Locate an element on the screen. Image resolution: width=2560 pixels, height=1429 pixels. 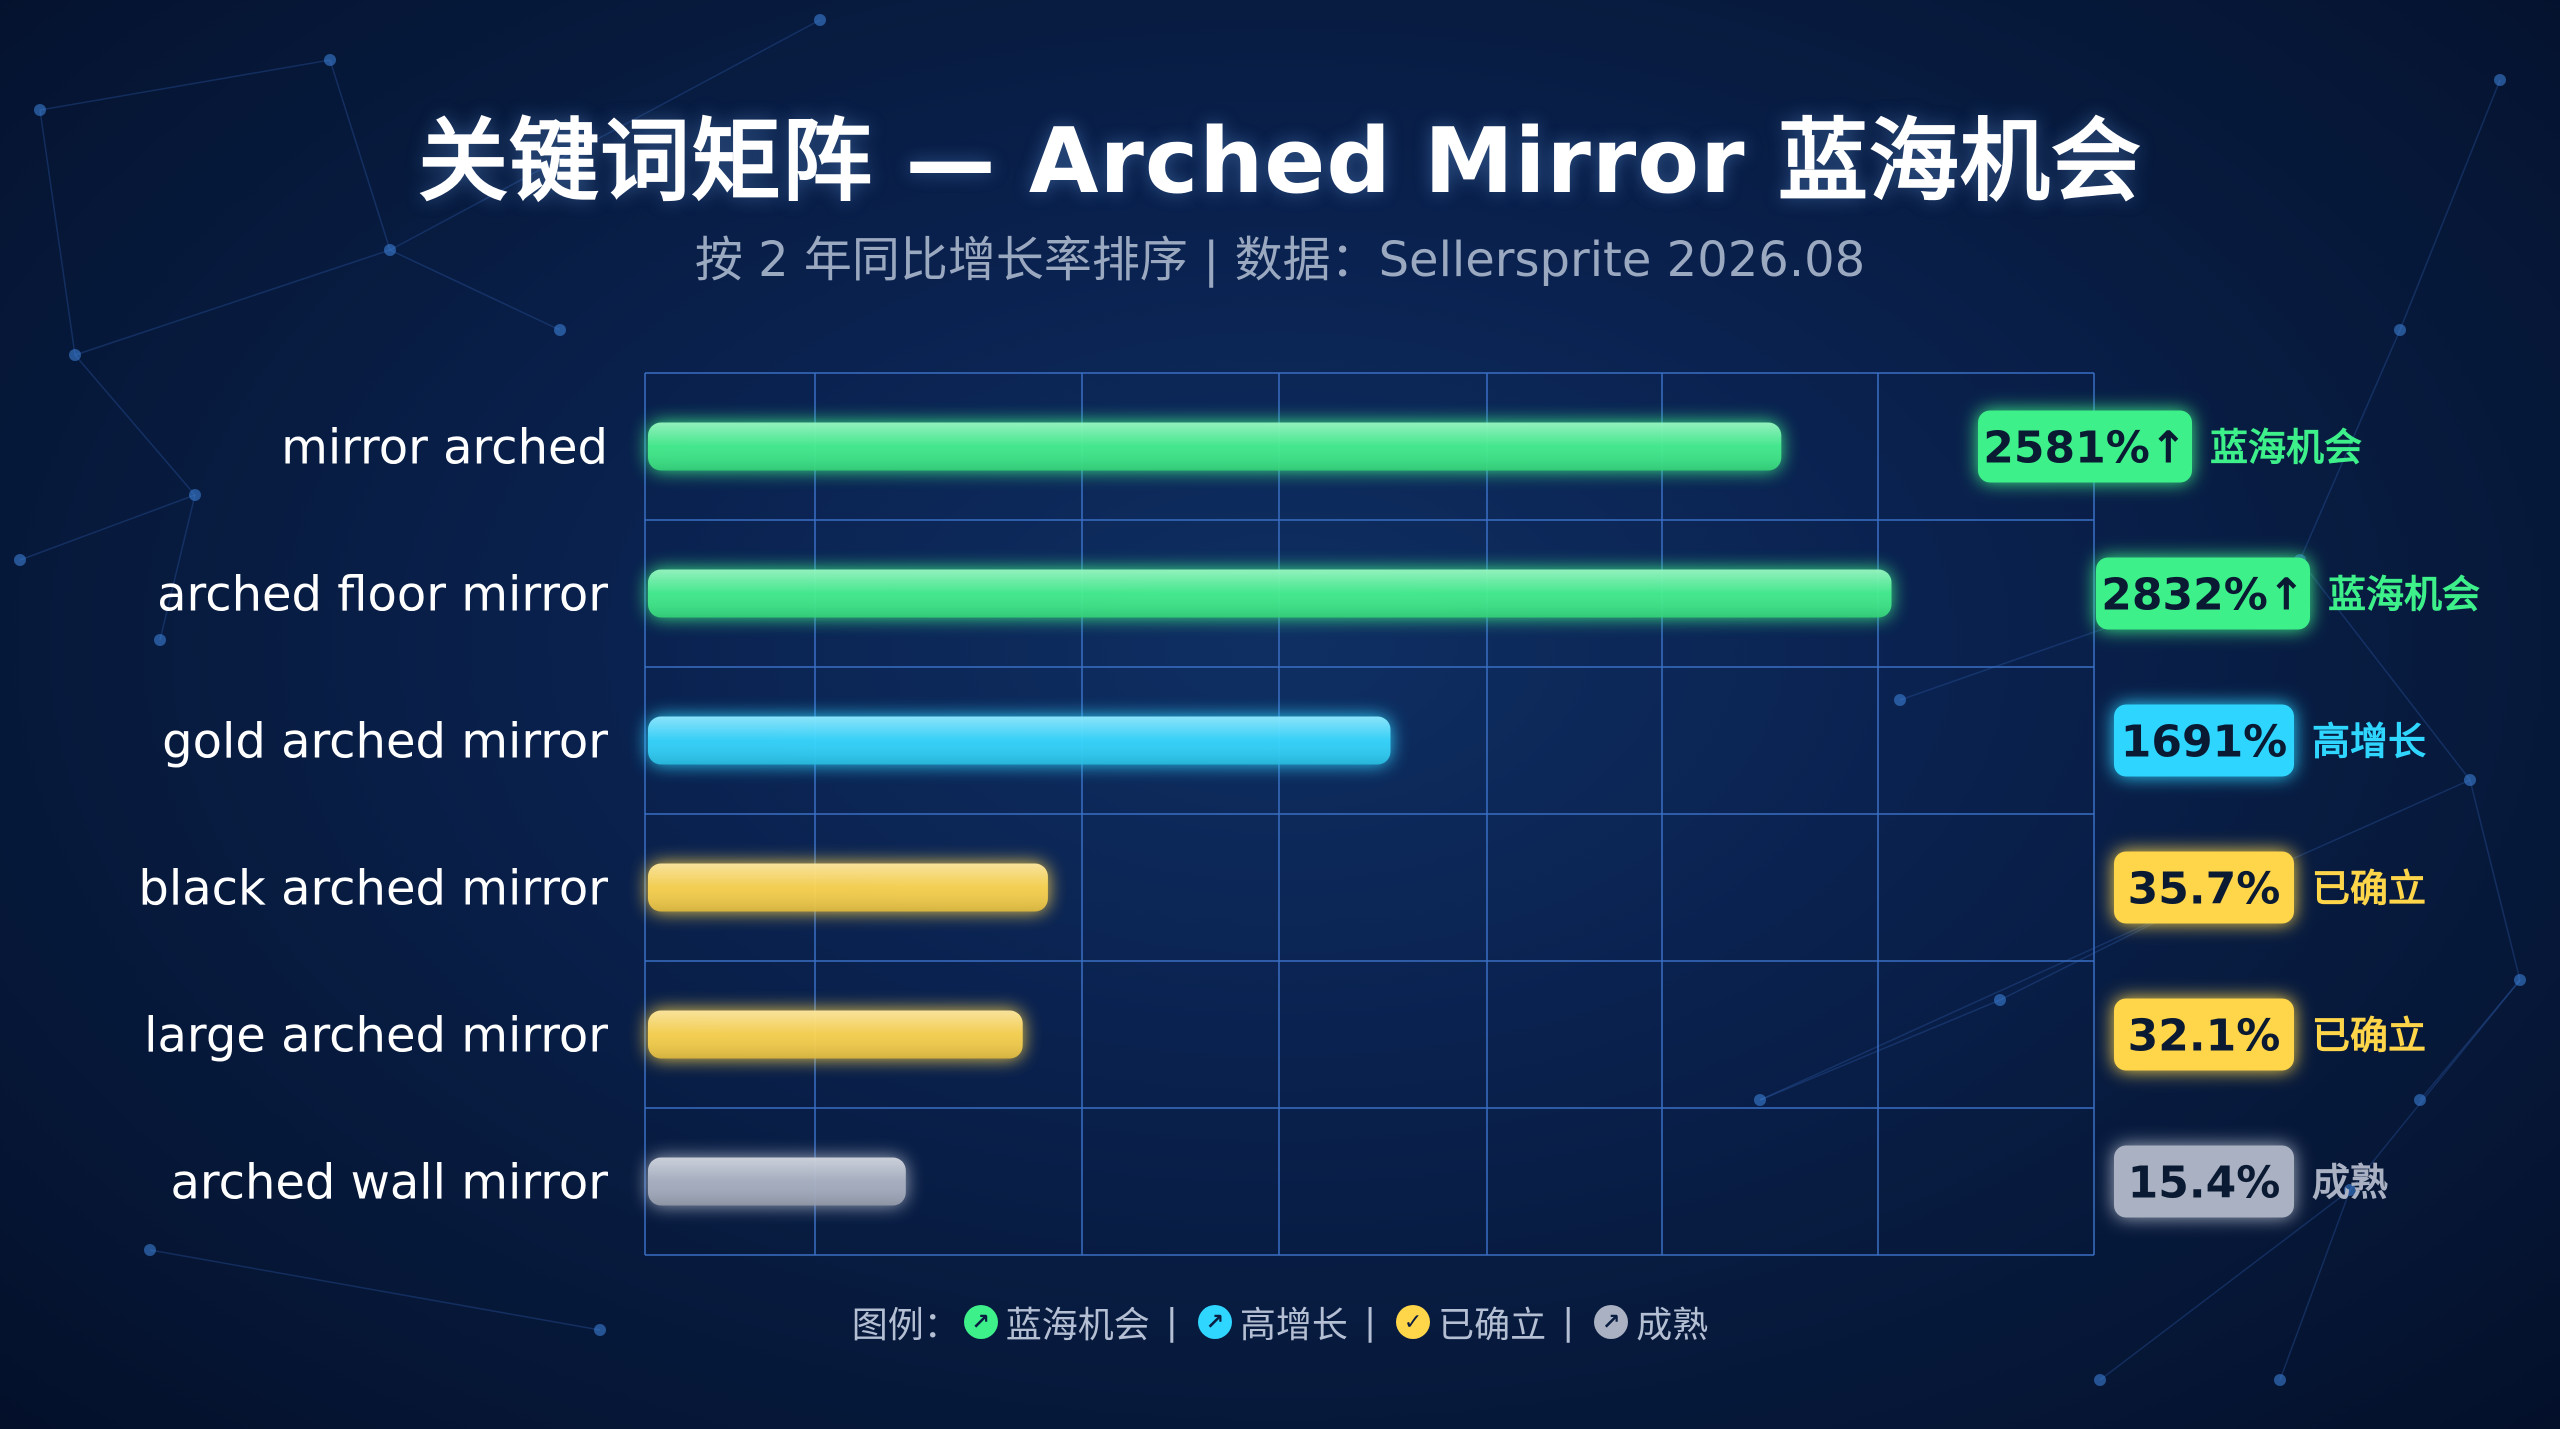
legend-item: ↗ 蓝海机会 is located at coordinates (1055, 1322).